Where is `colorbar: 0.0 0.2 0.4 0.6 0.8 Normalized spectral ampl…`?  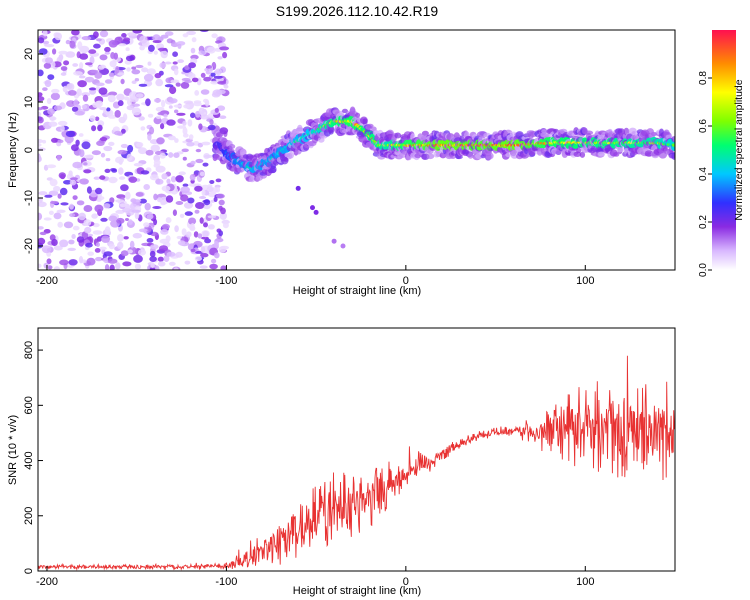 colorbar: 0.0 0.2 0.4 0.6 0.8 Normalized spectral ampl… is located at coordinates (721, 153).